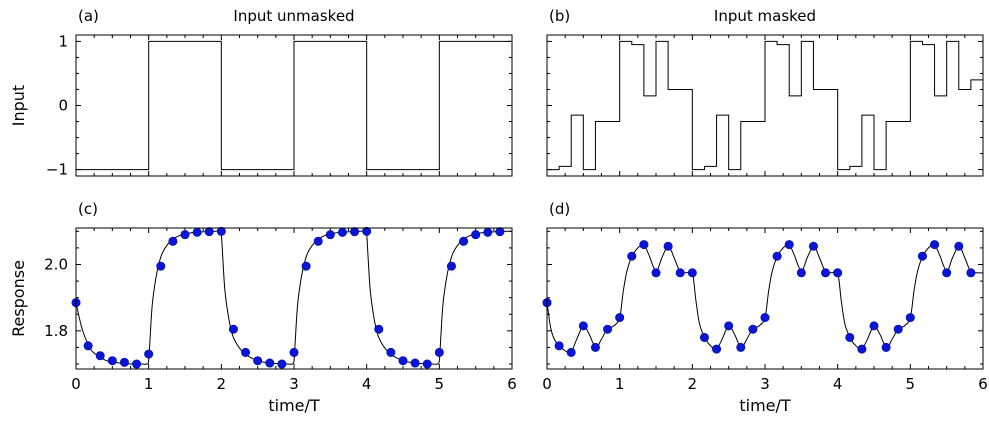 This screenshot has width=989, height=438. Describe the element at coordinates (57, 170) in the screenshot. I see `y-tick-label: −1` at that location.